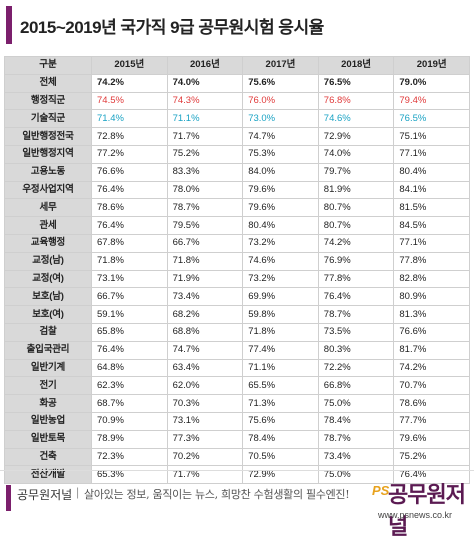  Describe the element at coordinates (431, 439) in the screenshot. I see `rate-cell: 79.6%` at that location.